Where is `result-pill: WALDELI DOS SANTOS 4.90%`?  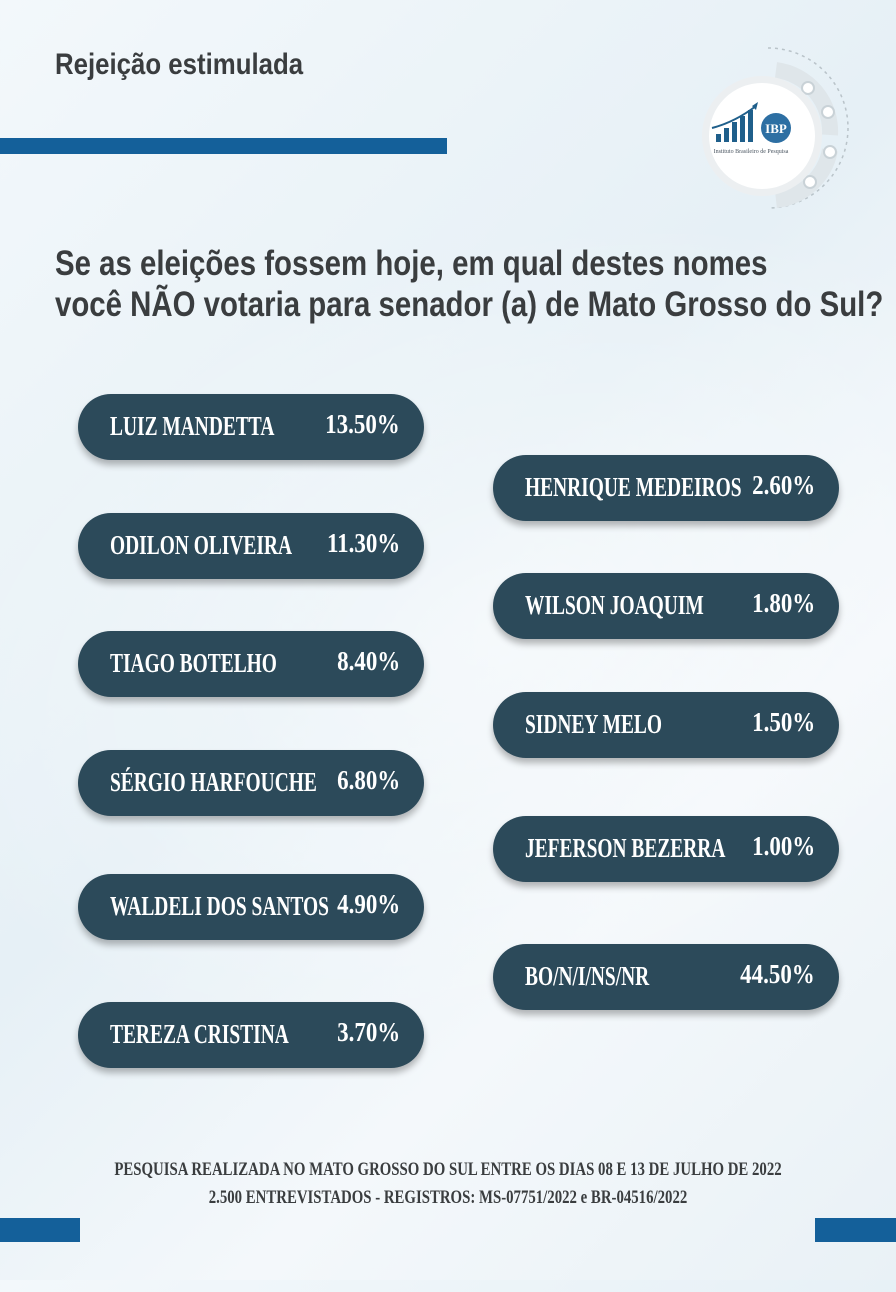
result-pill: WALDELI DOS SANTOS 4.90% is located at coordinates (251, 907).